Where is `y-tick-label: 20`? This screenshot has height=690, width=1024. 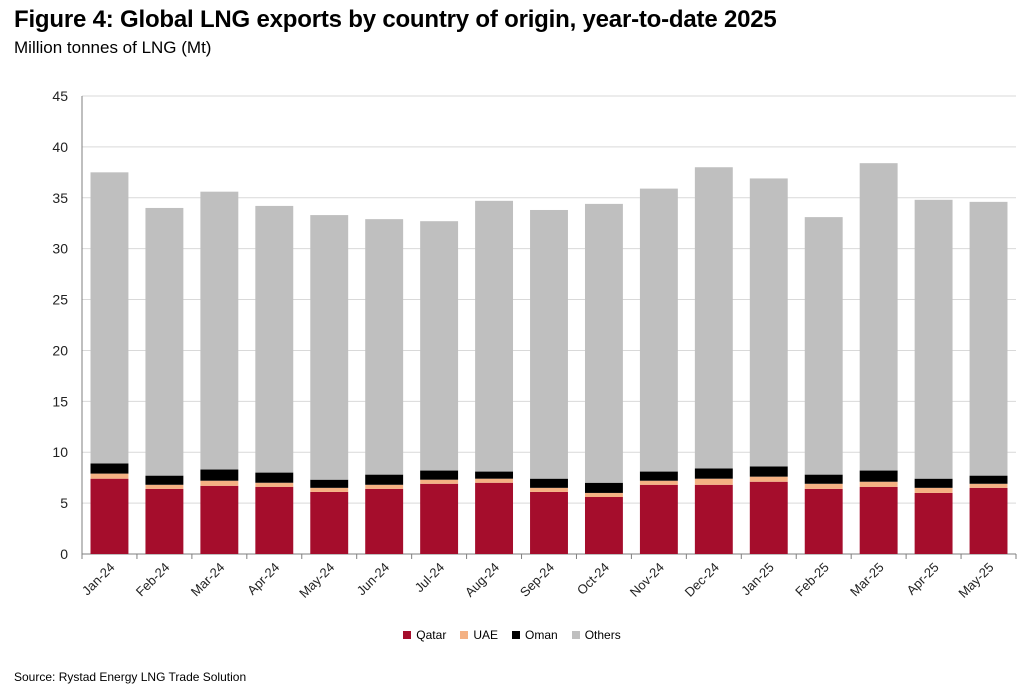
y-tick-label: 20 is located at coordinates (60, 350).